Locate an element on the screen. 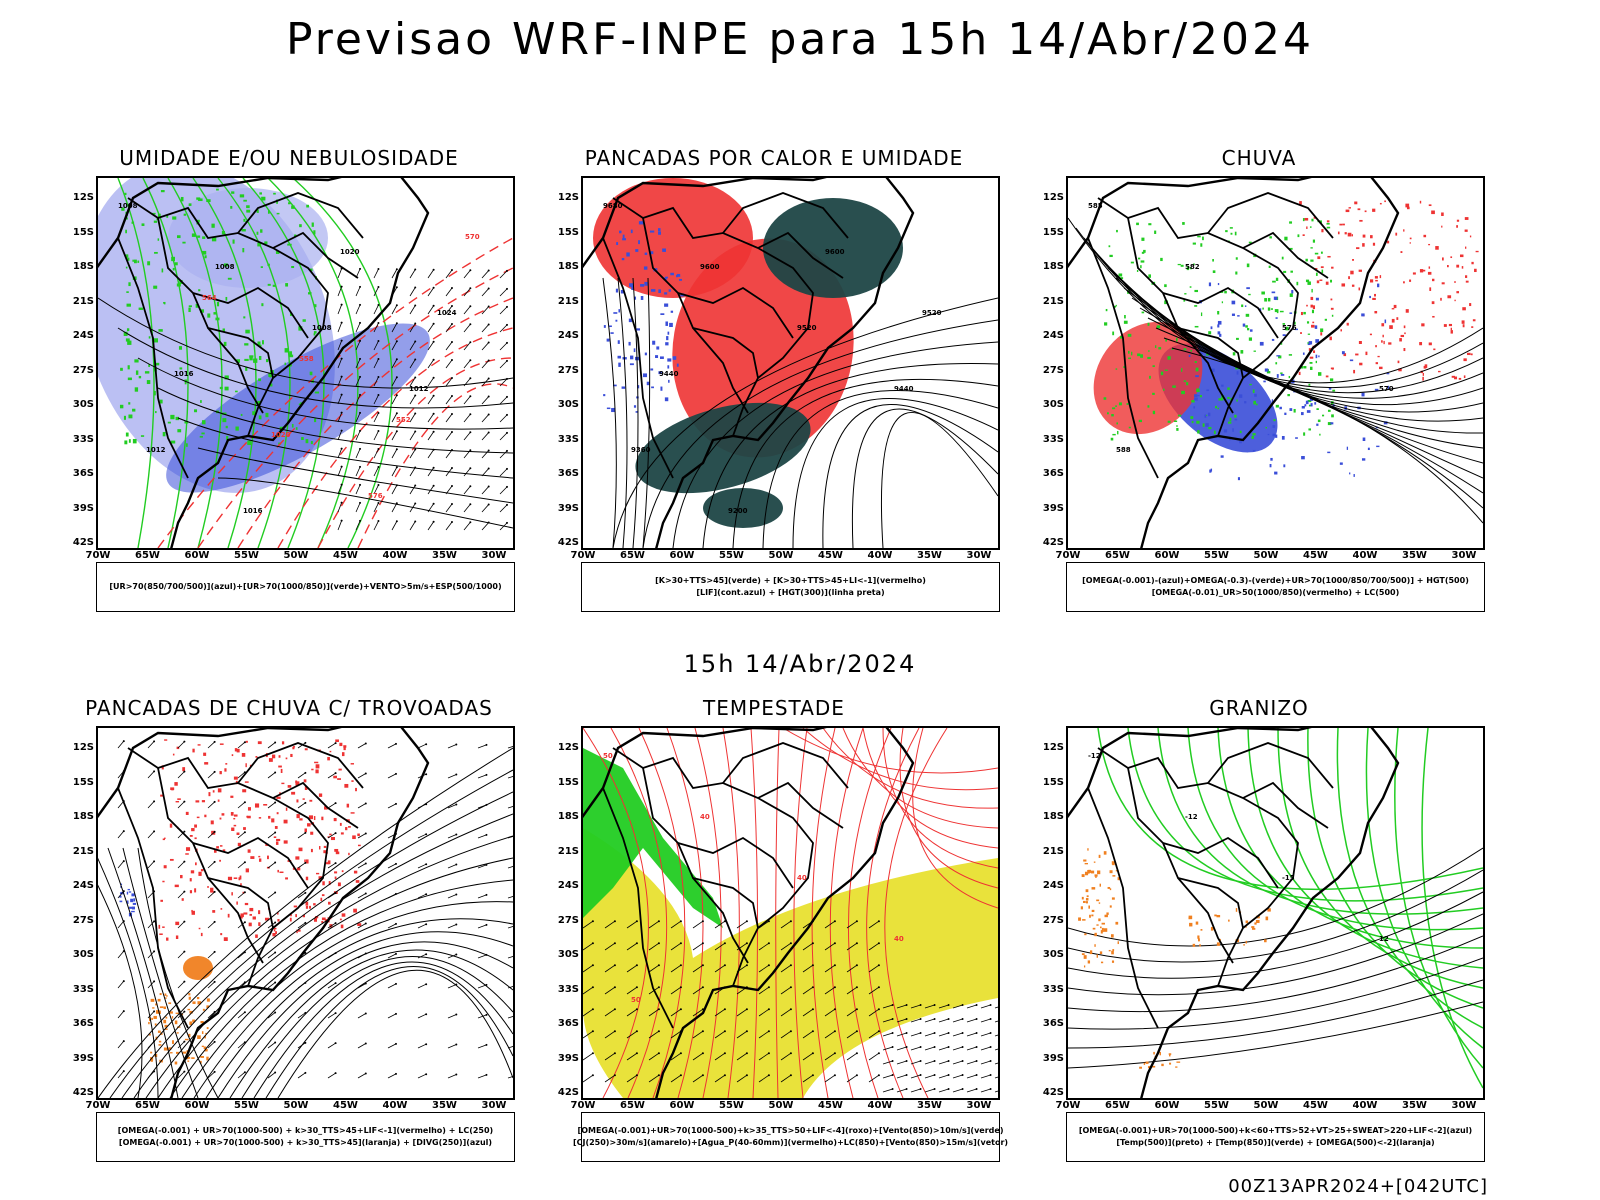  contour-label: 1020 is located at coordinates (350, 252).